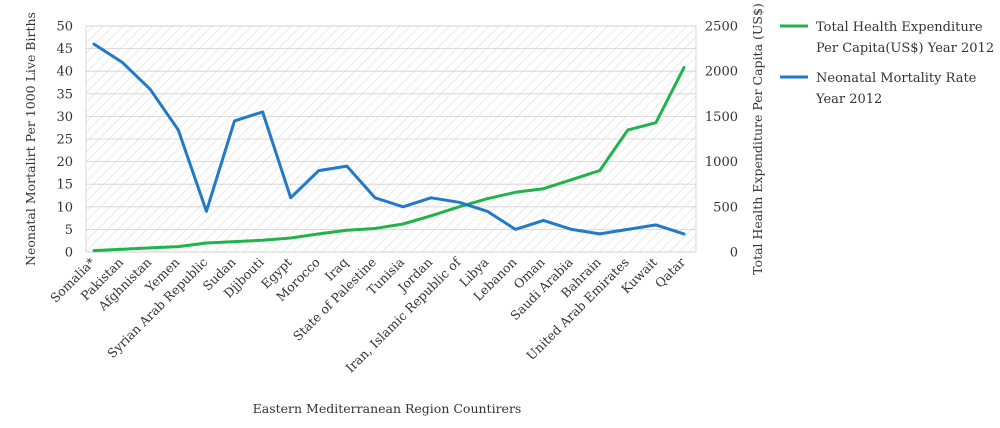  What do you see at coordinates (64, 49) in the screenshot?
I see `y-tick-left-label: 45` at bounding box center [64, 49].